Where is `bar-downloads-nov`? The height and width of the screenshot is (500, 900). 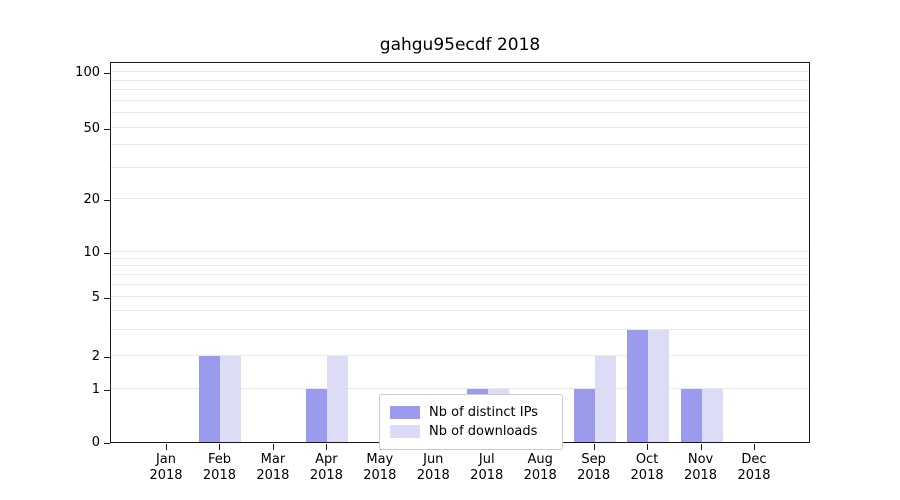
bar-downloads-nov is located at coordinates (712, 415).